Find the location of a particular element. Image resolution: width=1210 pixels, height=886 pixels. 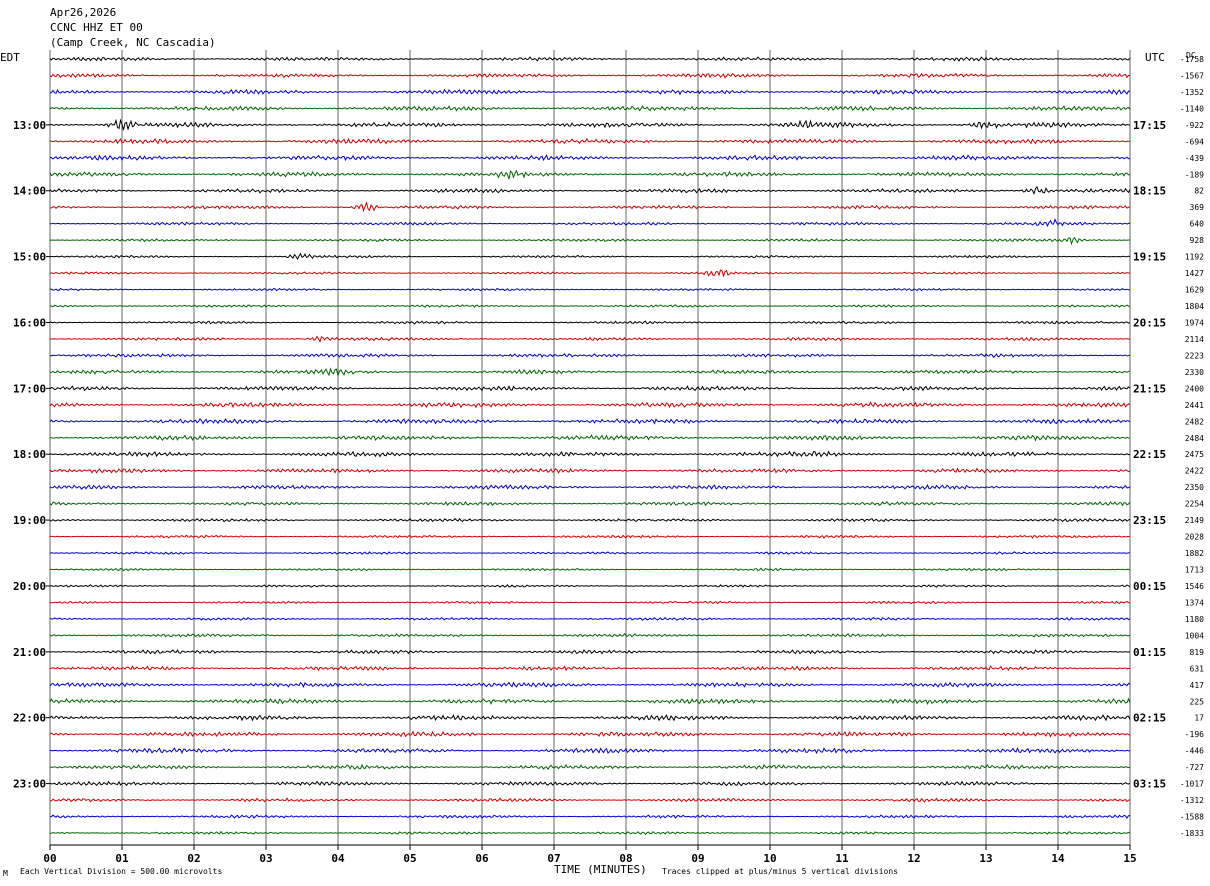

header-date: Apr26,2026 is located at coordinates (83, 12).